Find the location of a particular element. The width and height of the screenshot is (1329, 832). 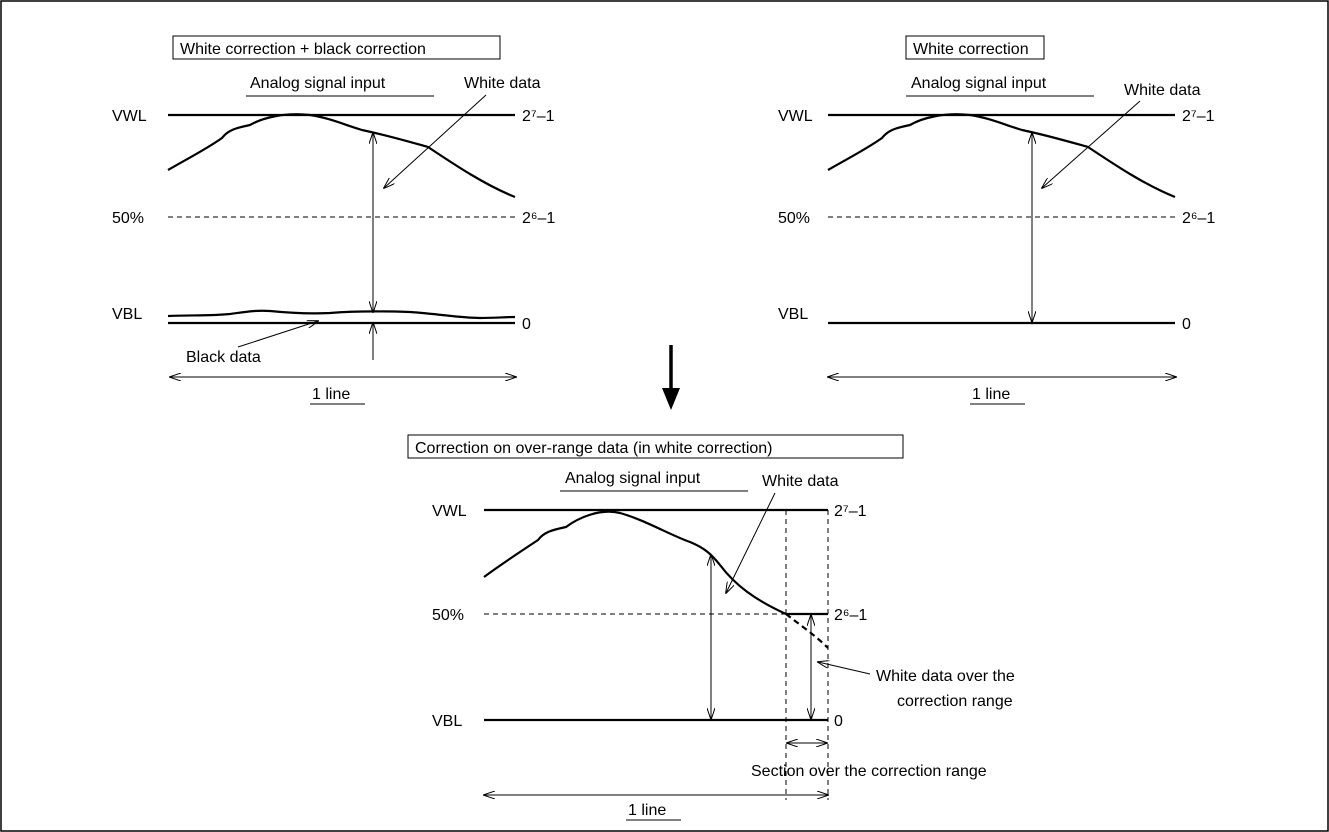

over-range-label-line2: correction range is located at coordinates (955, 701).